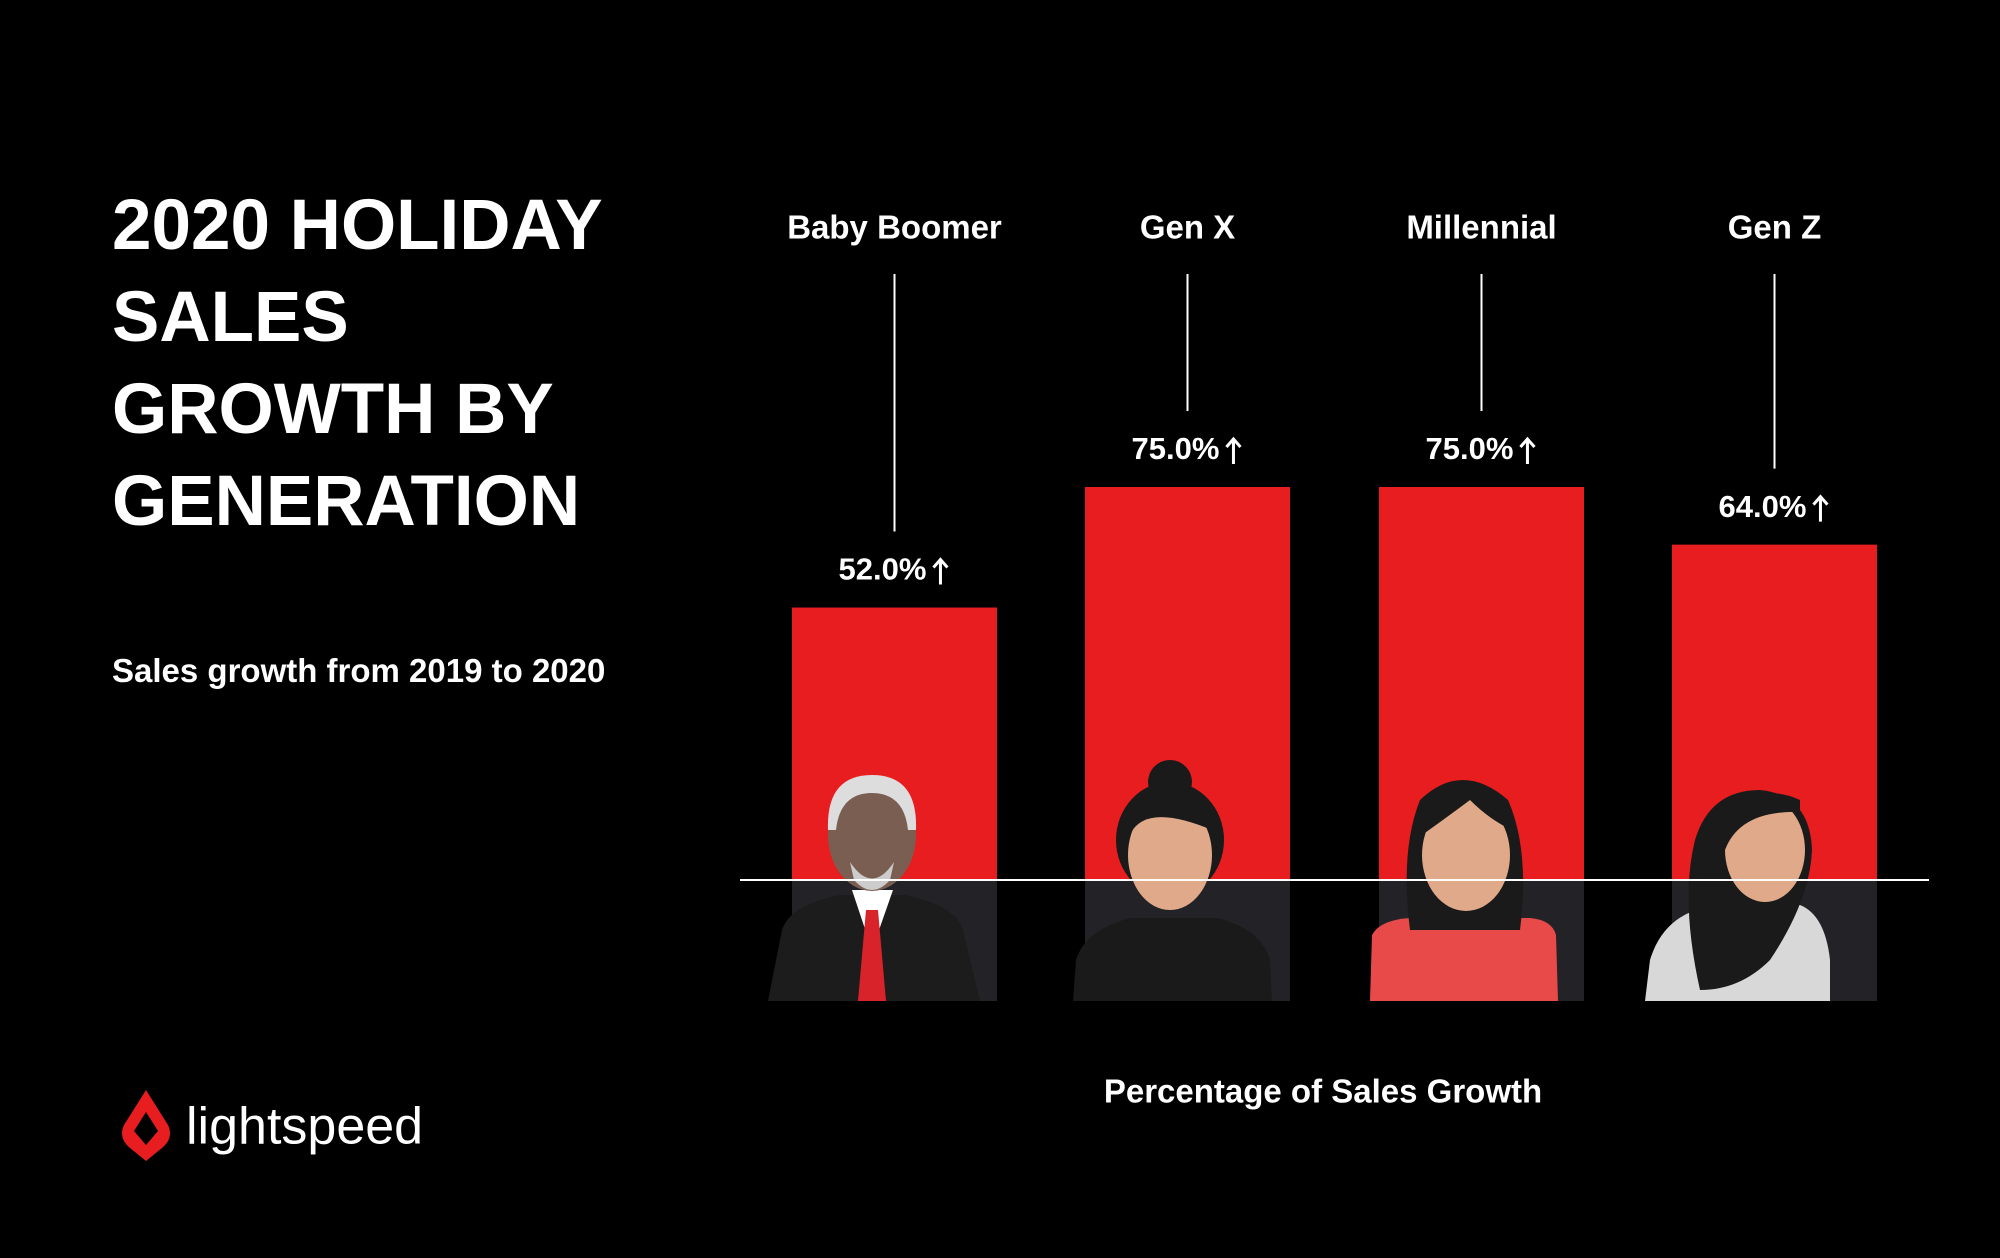 The height and width of the screenshot is (1258, 2000). I want to click on category-label: Gen Z, so click(1775, 227).